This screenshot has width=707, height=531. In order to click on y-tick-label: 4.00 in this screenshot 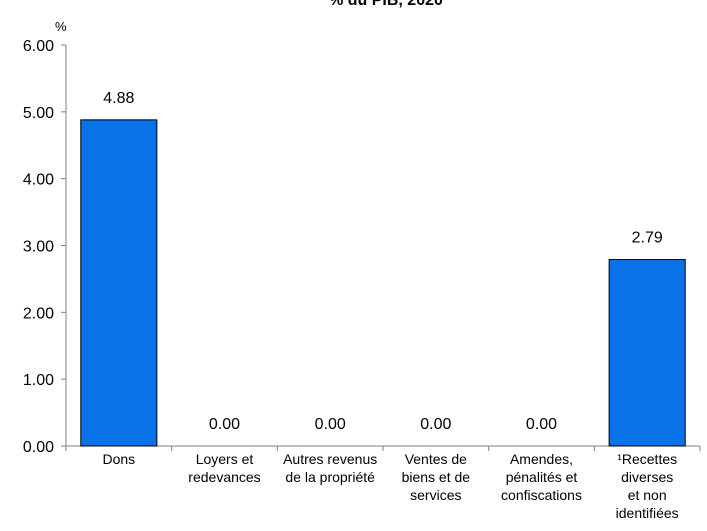, I will do `click(38, 180)`.